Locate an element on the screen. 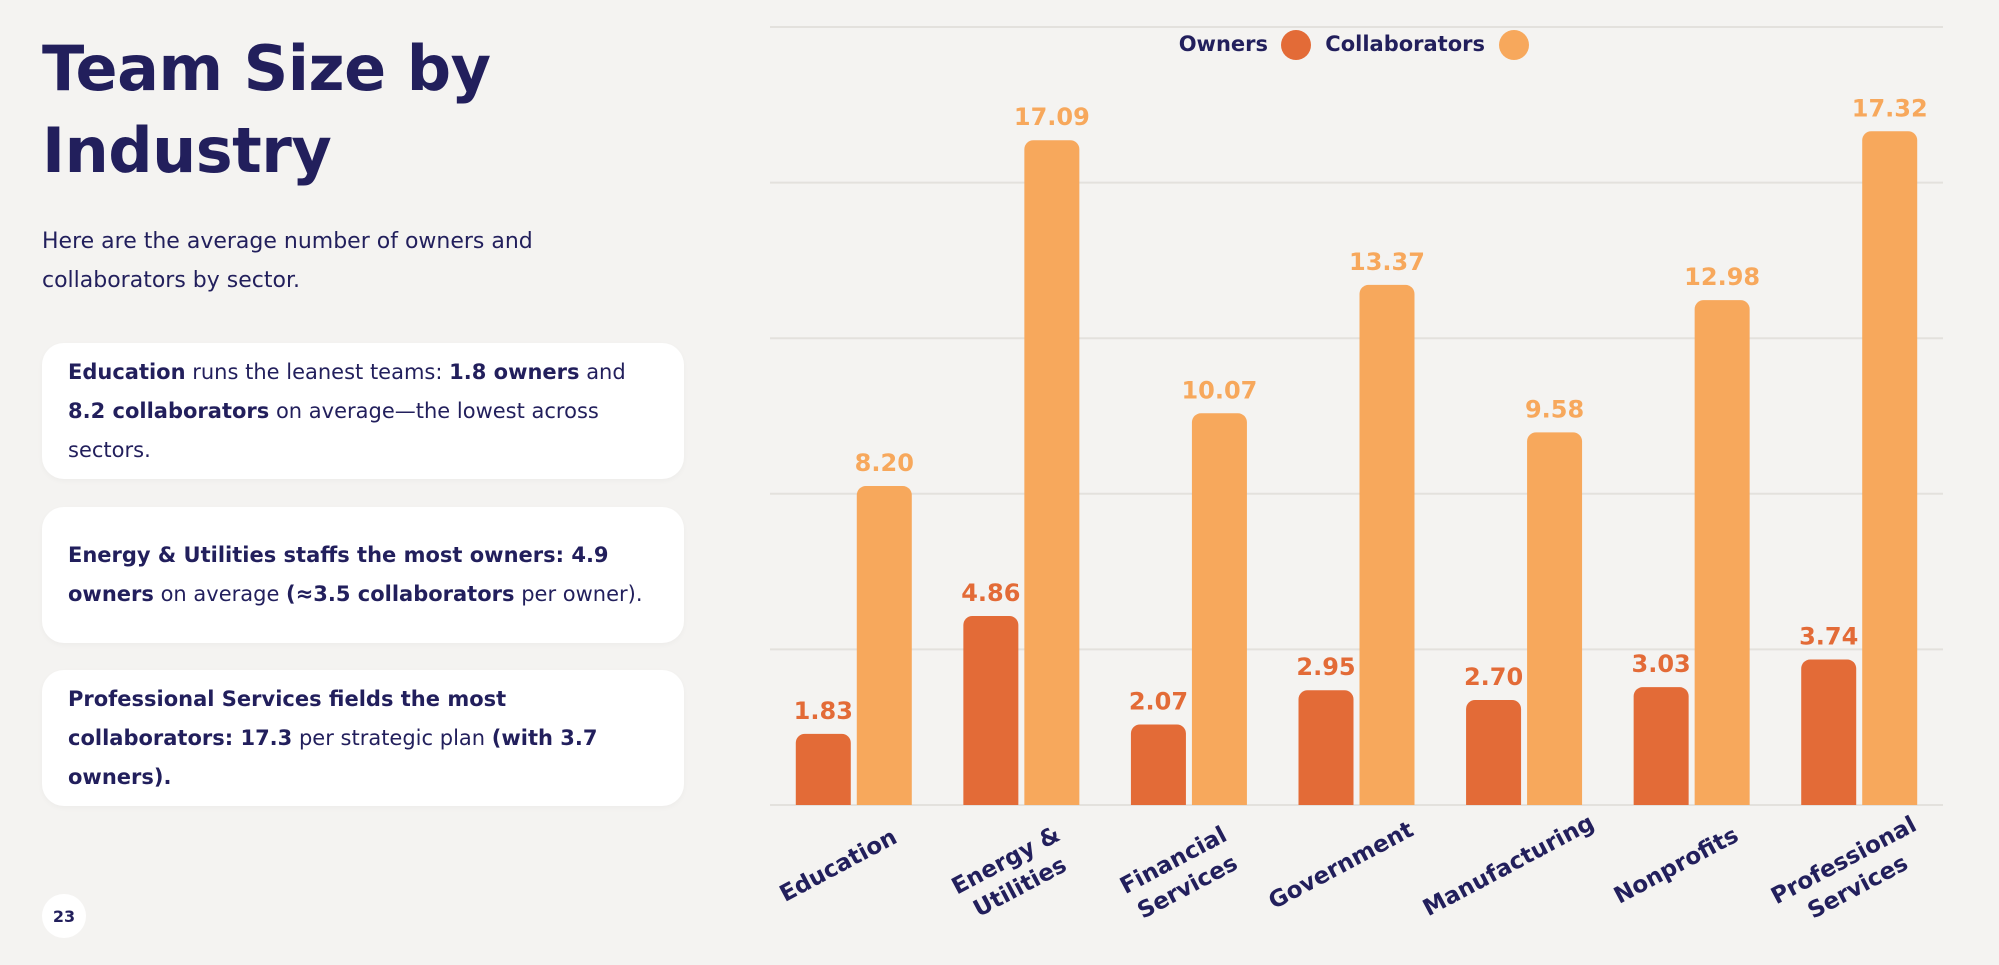 The image size is (1999, 965). insight-emphasis: 1.8 owners is located at coordinates (514, 371).